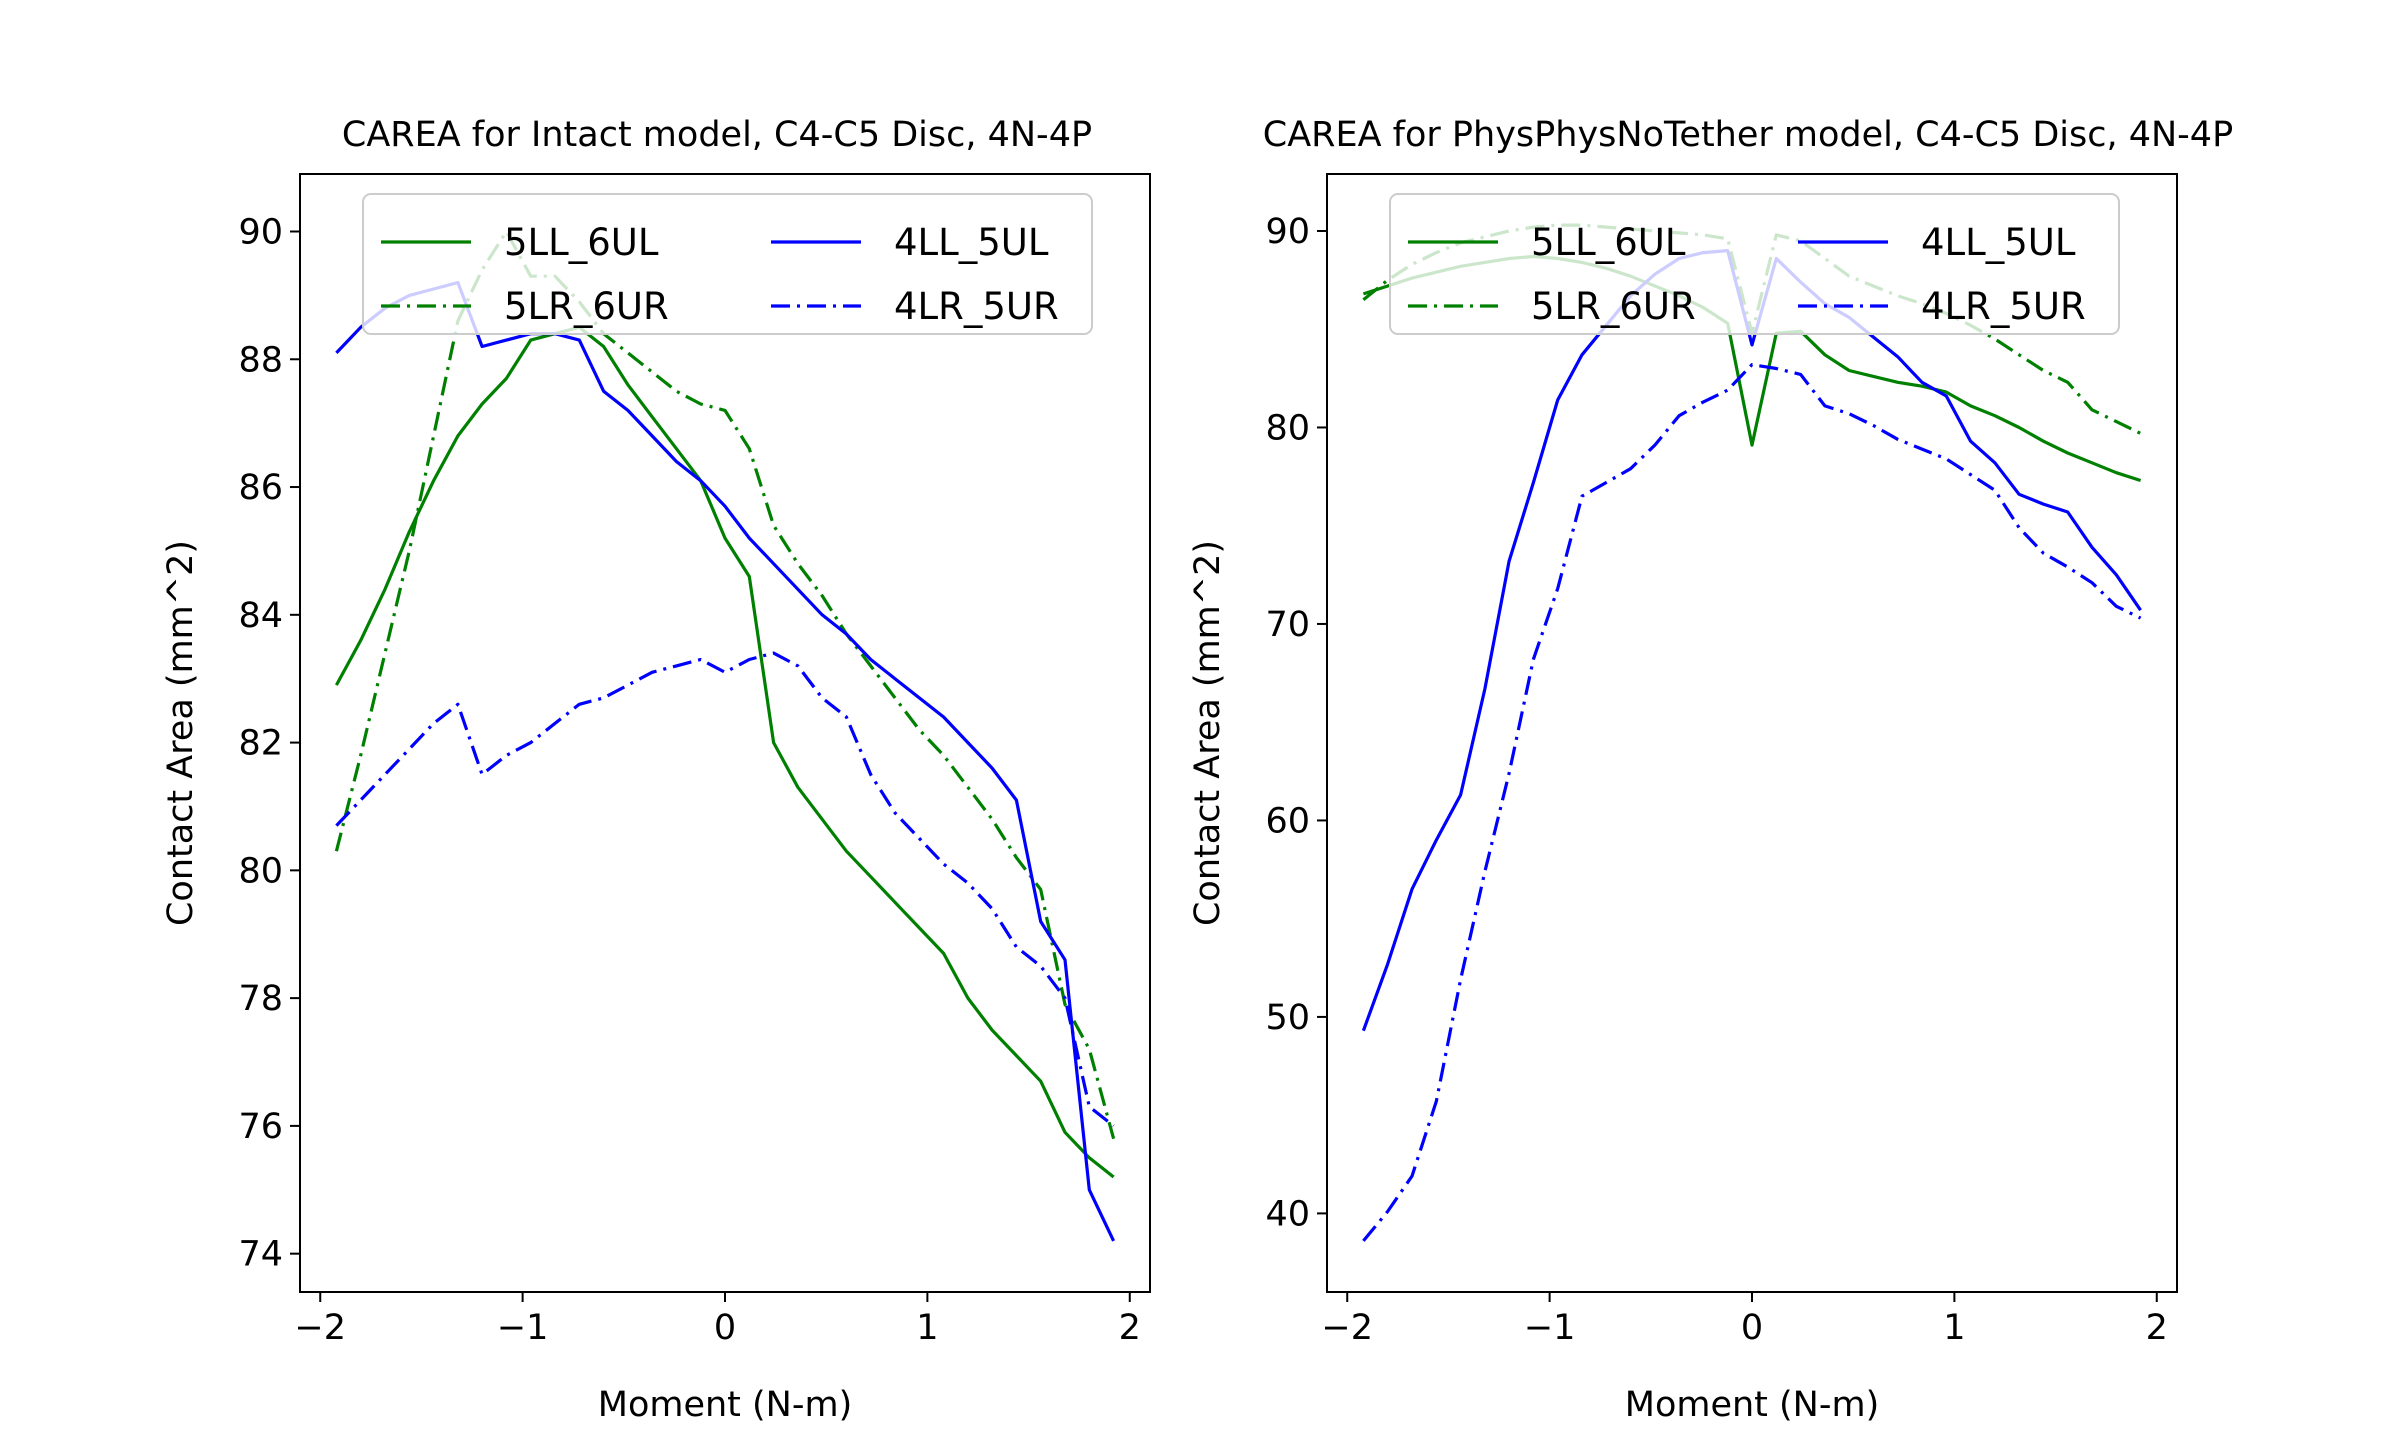 The image size is (2400, 1440). Describe the element at coordinates (725, 1405) in the screenshot. I see `left-x-axis-label: Moment (N-m)` at that location.